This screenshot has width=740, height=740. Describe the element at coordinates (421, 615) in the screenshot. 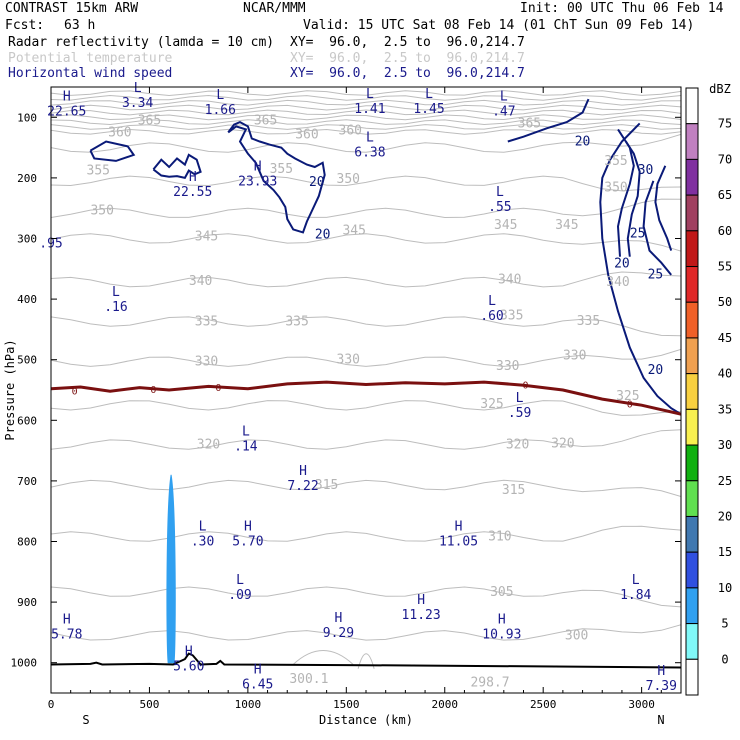

I see `hl-marker-value: 11.23` at that location.